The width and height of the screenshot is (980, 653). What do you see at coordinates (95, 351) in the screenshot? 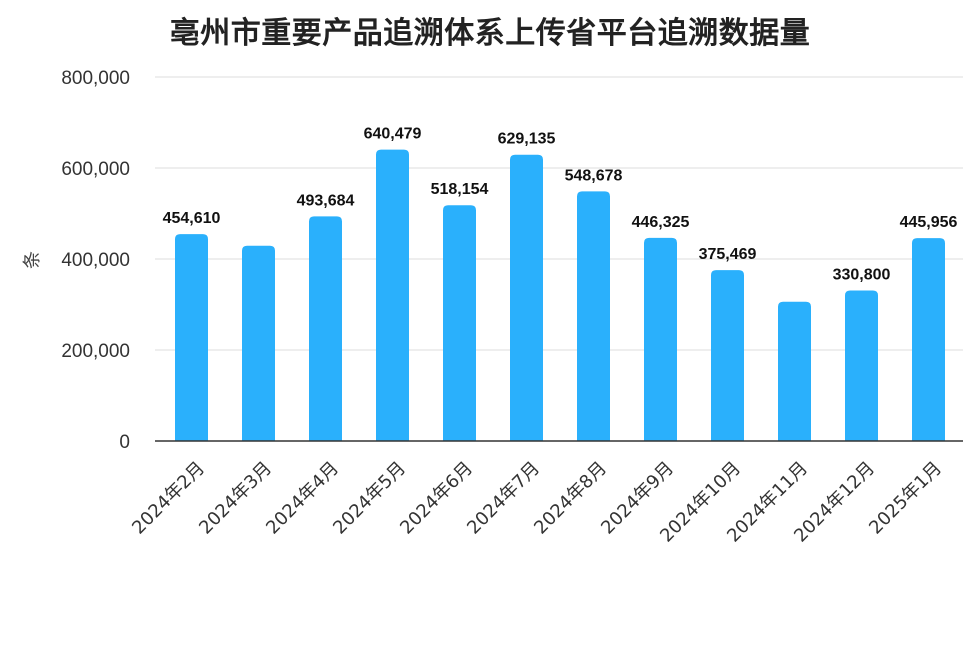
I see `y-tick-label: 200,000` at bounding box center [95, 351].